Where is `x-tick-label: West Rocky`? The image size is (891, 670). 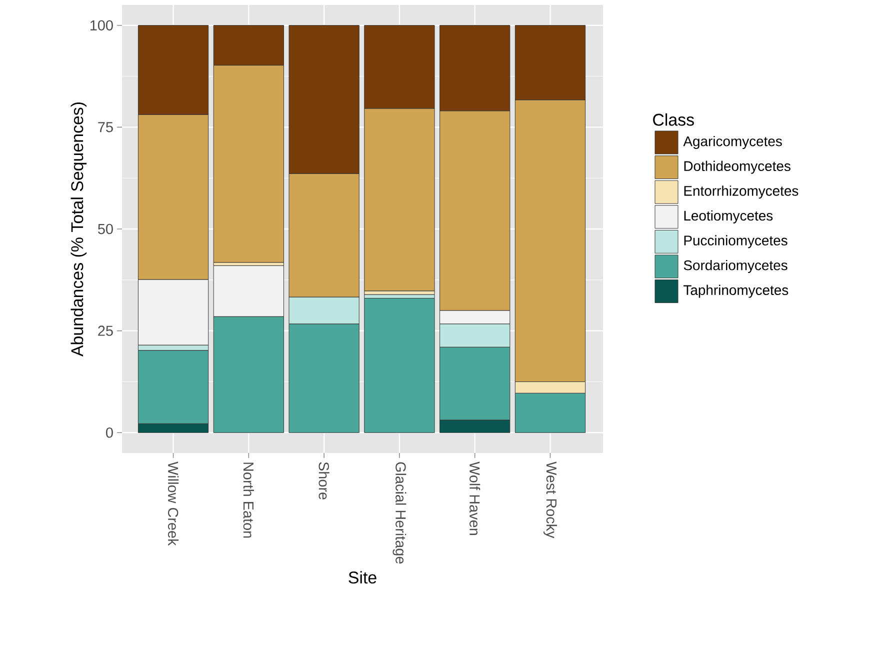 x-tick-label: West Rocky is located at coordinates (550, 500).